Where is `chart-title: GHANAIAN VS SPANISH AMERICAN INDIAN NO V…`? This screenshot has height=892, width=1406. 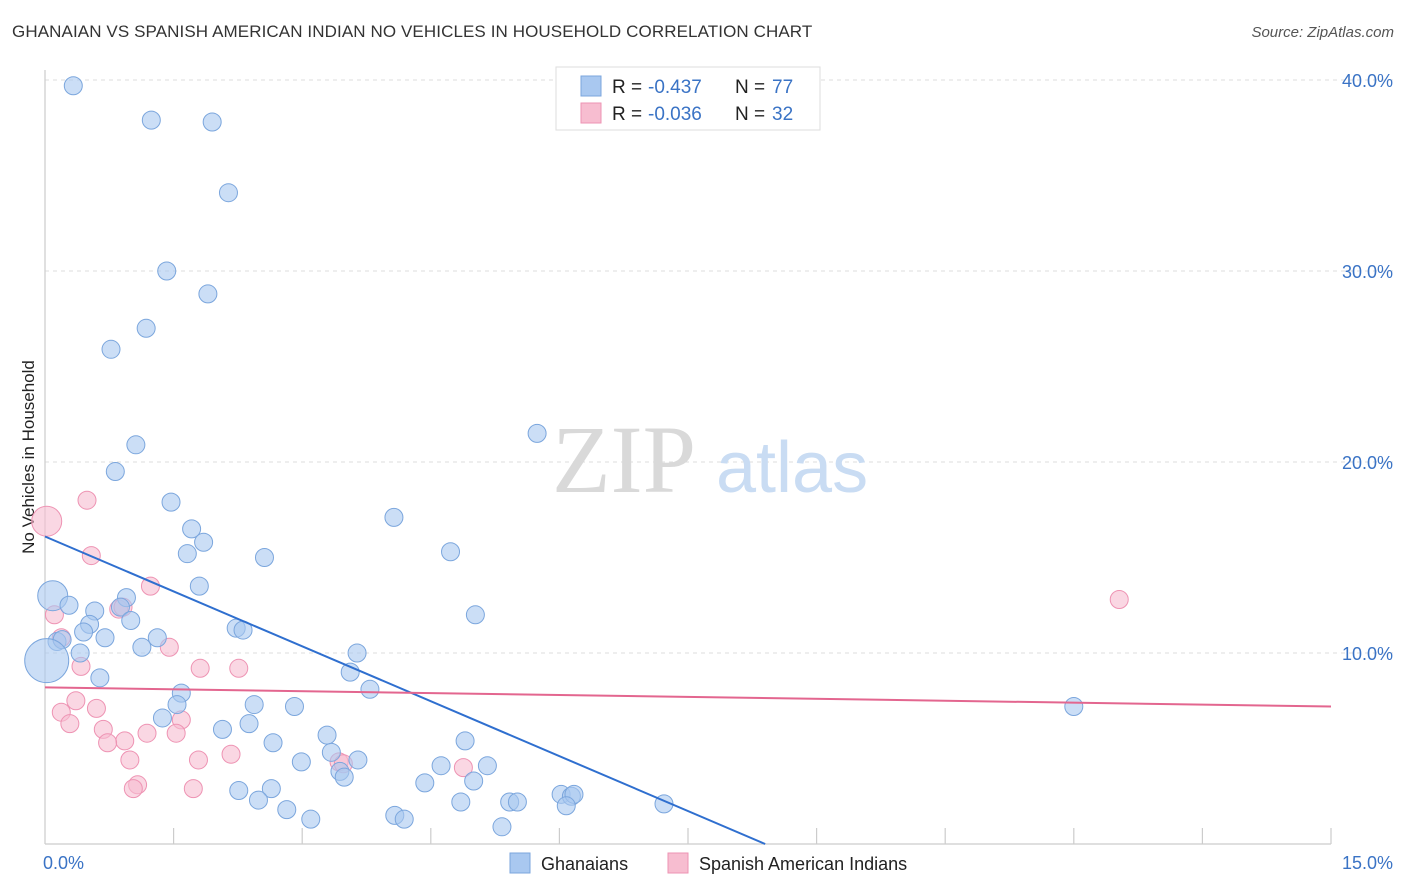 chart-title: GHANAIAN VS SPANISH AMERICAN INDIAN NO V… is located at coordinates (412, 31).